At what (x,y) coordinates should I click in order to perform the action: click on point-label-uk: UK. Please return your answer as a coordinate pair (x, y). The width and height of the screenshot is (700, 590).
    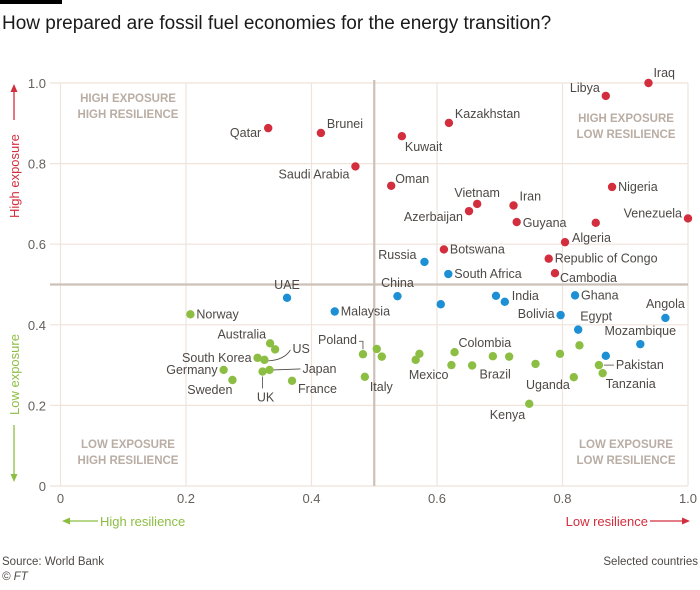
    Looking at the image, I should click on (266, 398).